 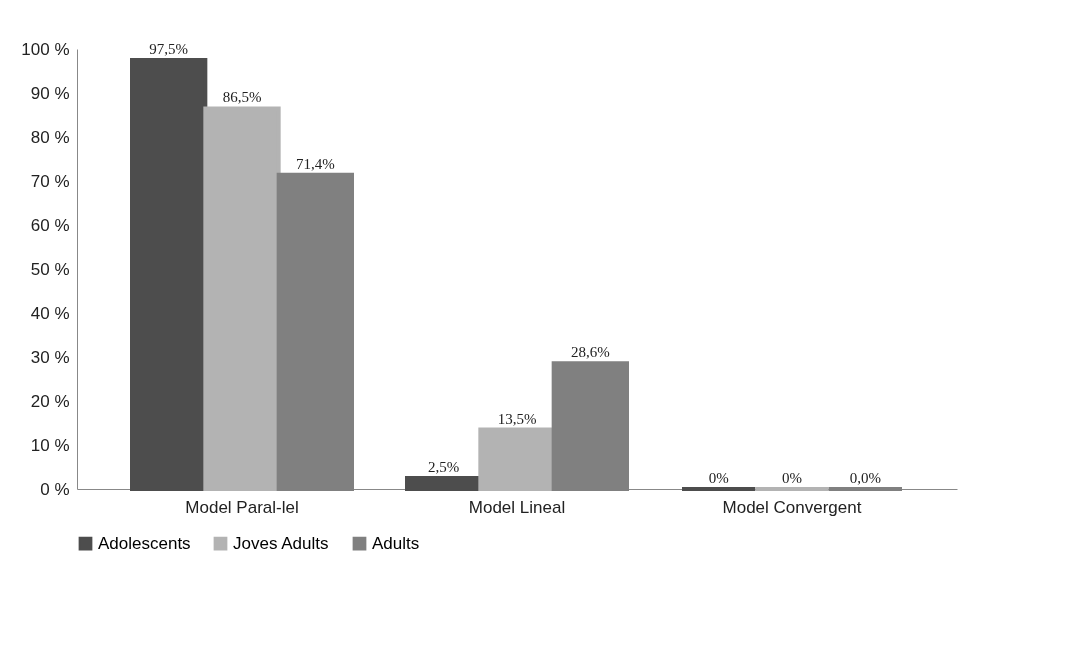 I want to click on data-label: 97,5%, so click(x=169, y=49).